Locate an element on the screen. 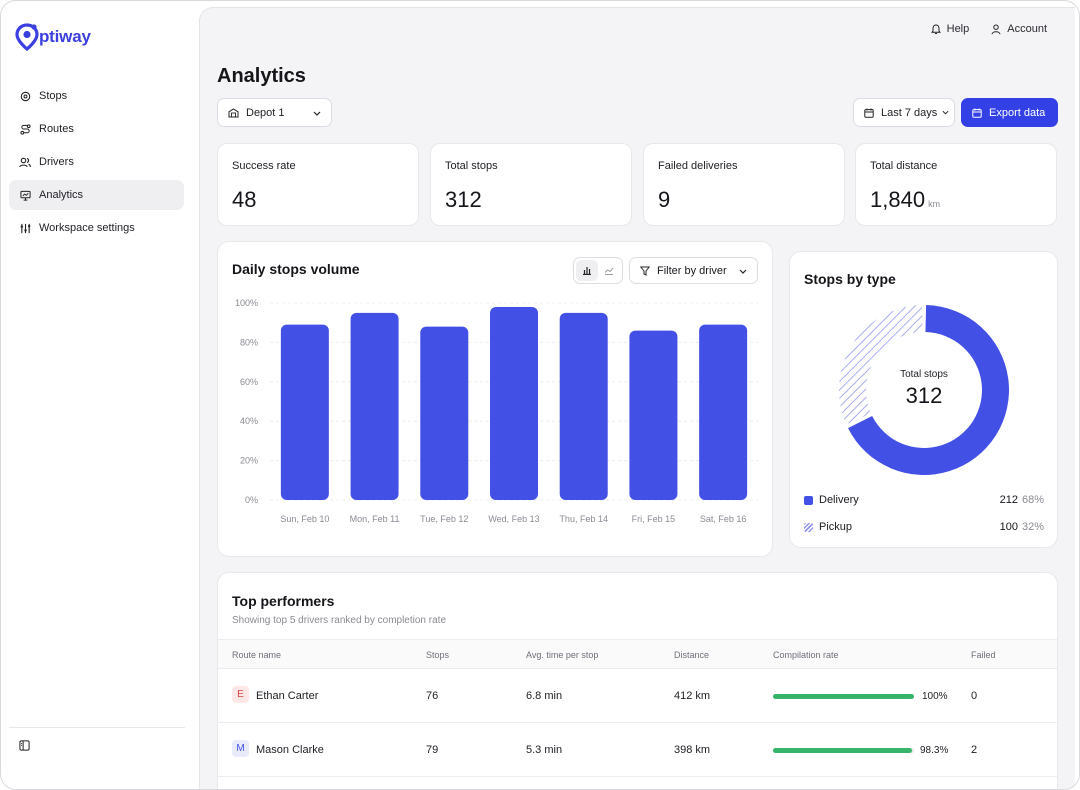 This screenshot has height=790, width=1080. bar-chart-toggle is located at coordinates (587, 270).